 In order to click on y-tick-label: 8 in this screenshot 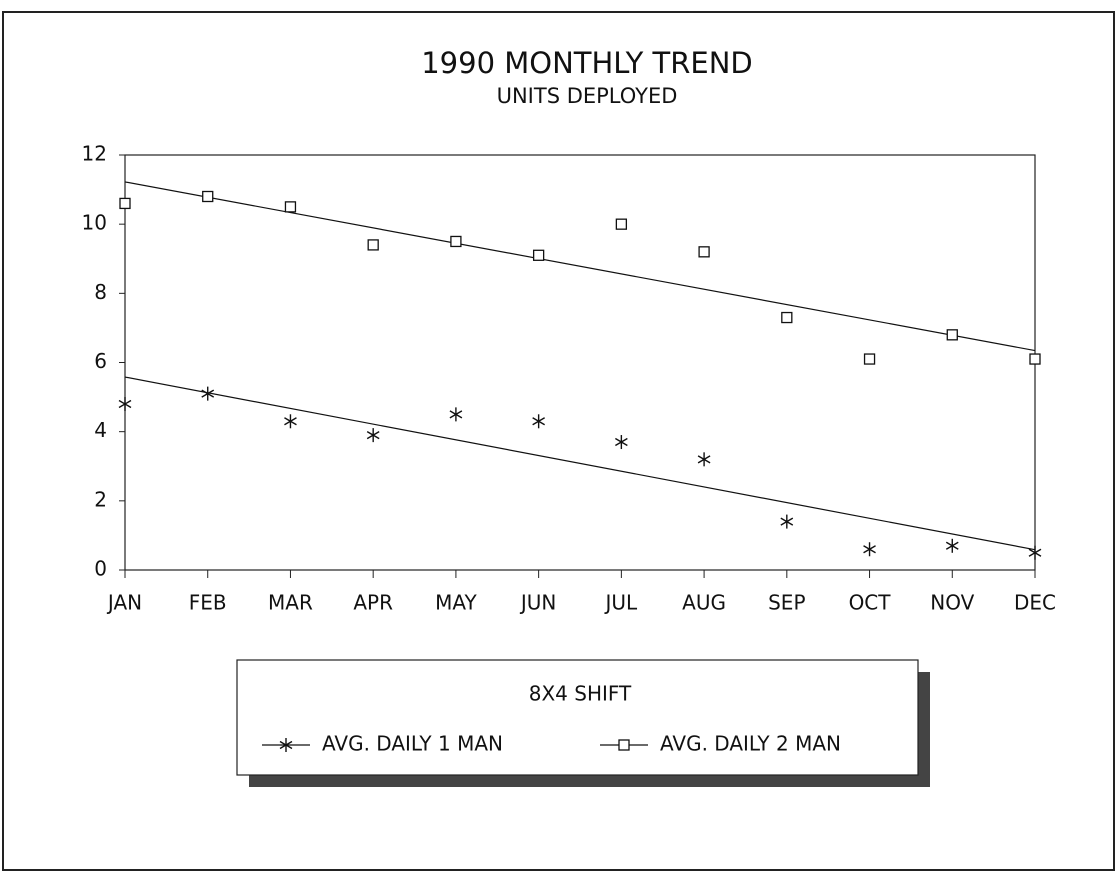, I will do `click(100, 292)`.